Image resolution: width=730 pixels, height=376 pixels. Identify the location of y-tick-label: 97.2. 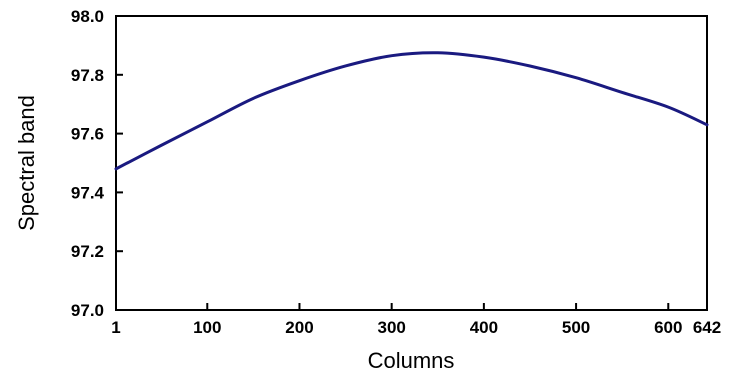
(87, 251).